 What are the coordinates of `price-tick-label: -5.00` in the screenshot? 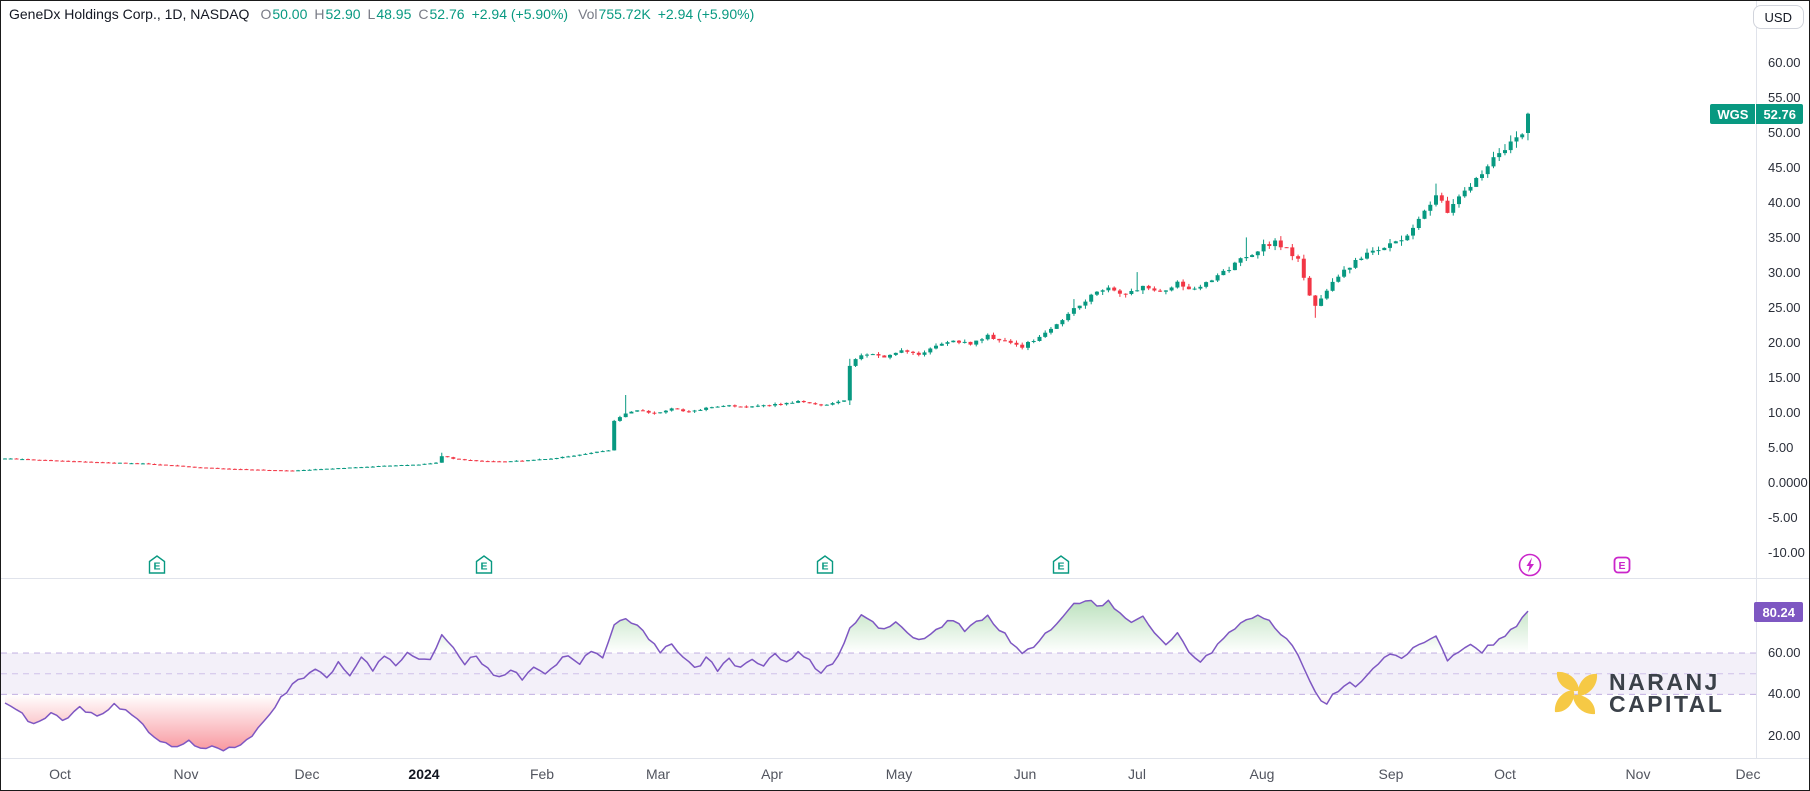 It's located at (1783, 517).